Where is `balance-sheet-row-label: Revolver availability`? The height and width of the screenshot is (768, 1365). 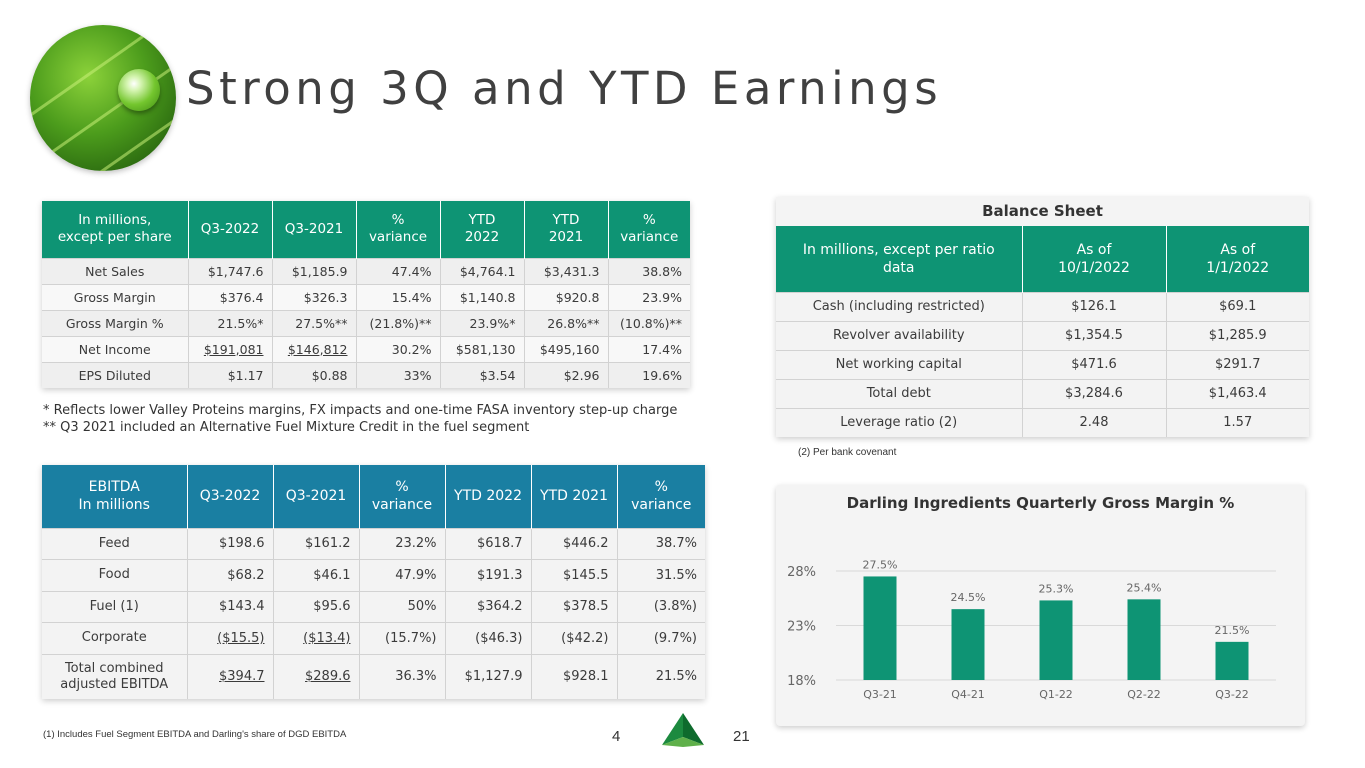 balance-sheet-row-label: Revolver availability is located at coordinates (899, 335).